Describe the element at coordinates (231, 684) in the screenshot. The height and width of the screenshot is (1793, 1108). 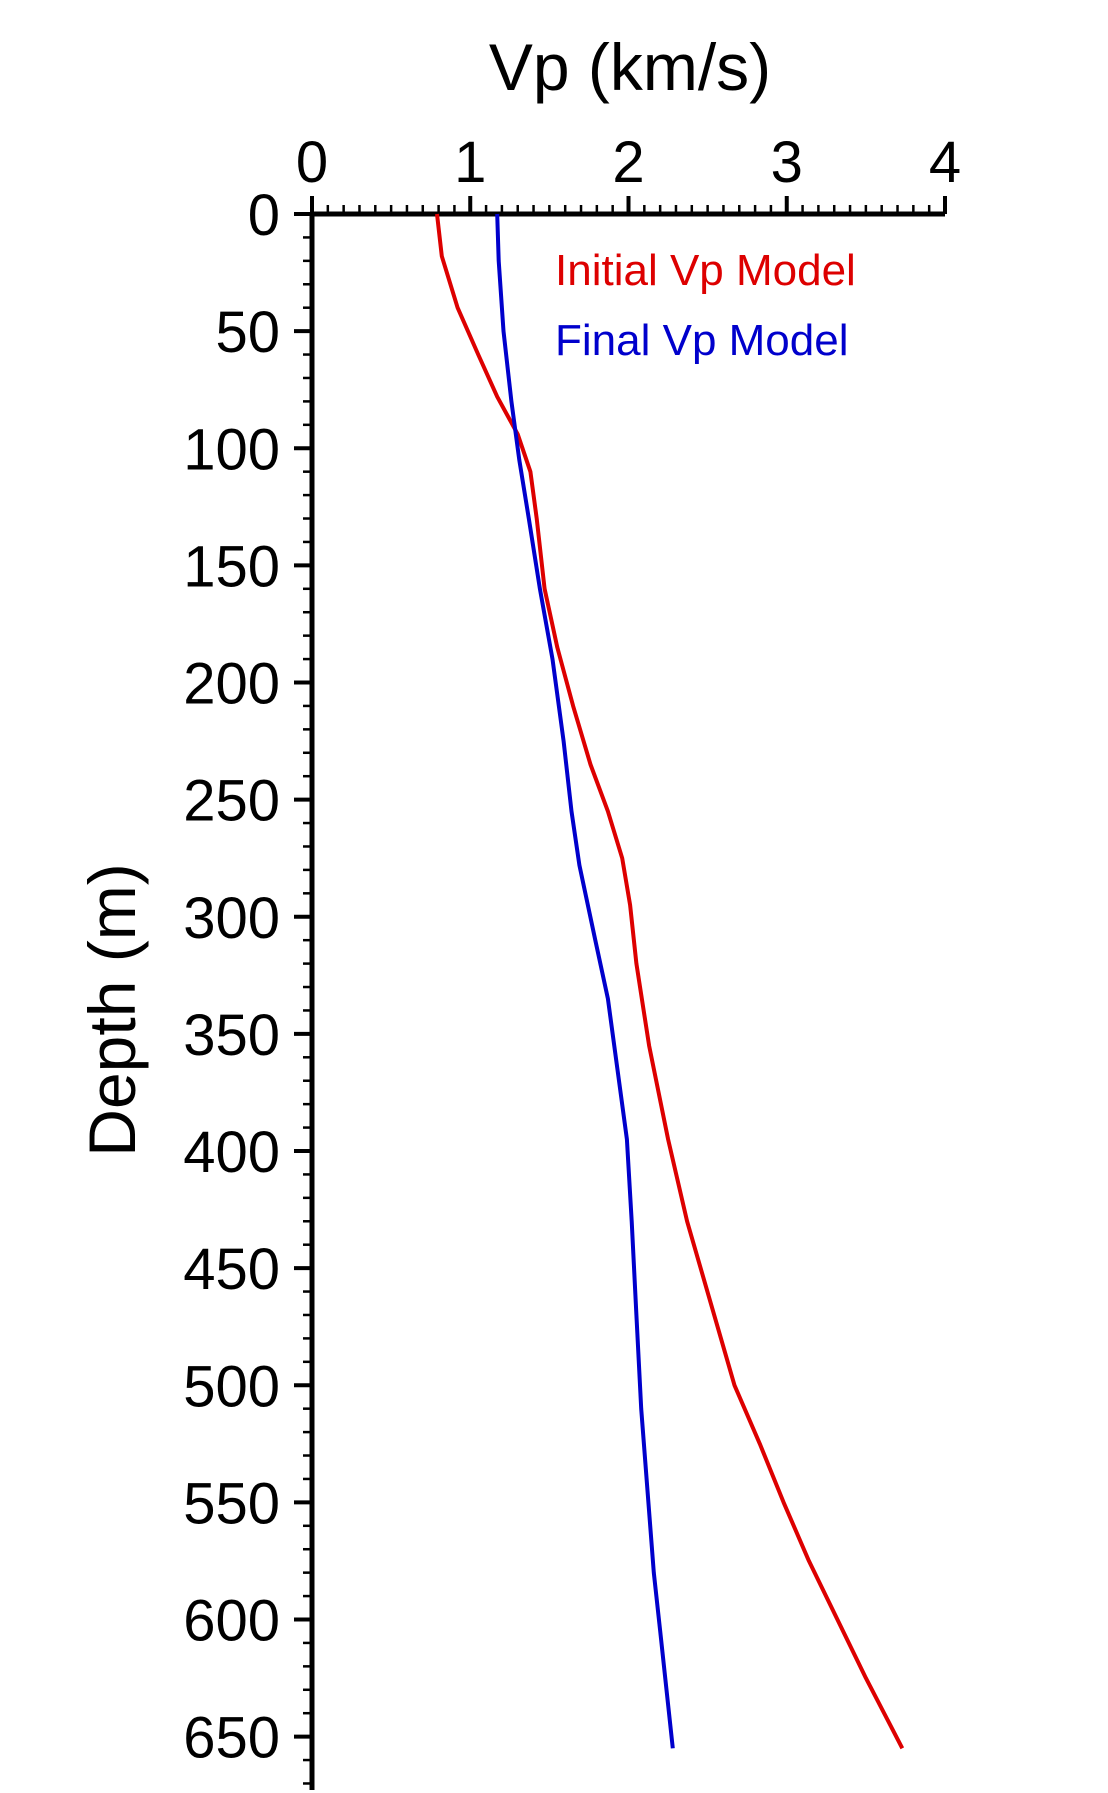
I see `y-tick-label: 200` at that location.